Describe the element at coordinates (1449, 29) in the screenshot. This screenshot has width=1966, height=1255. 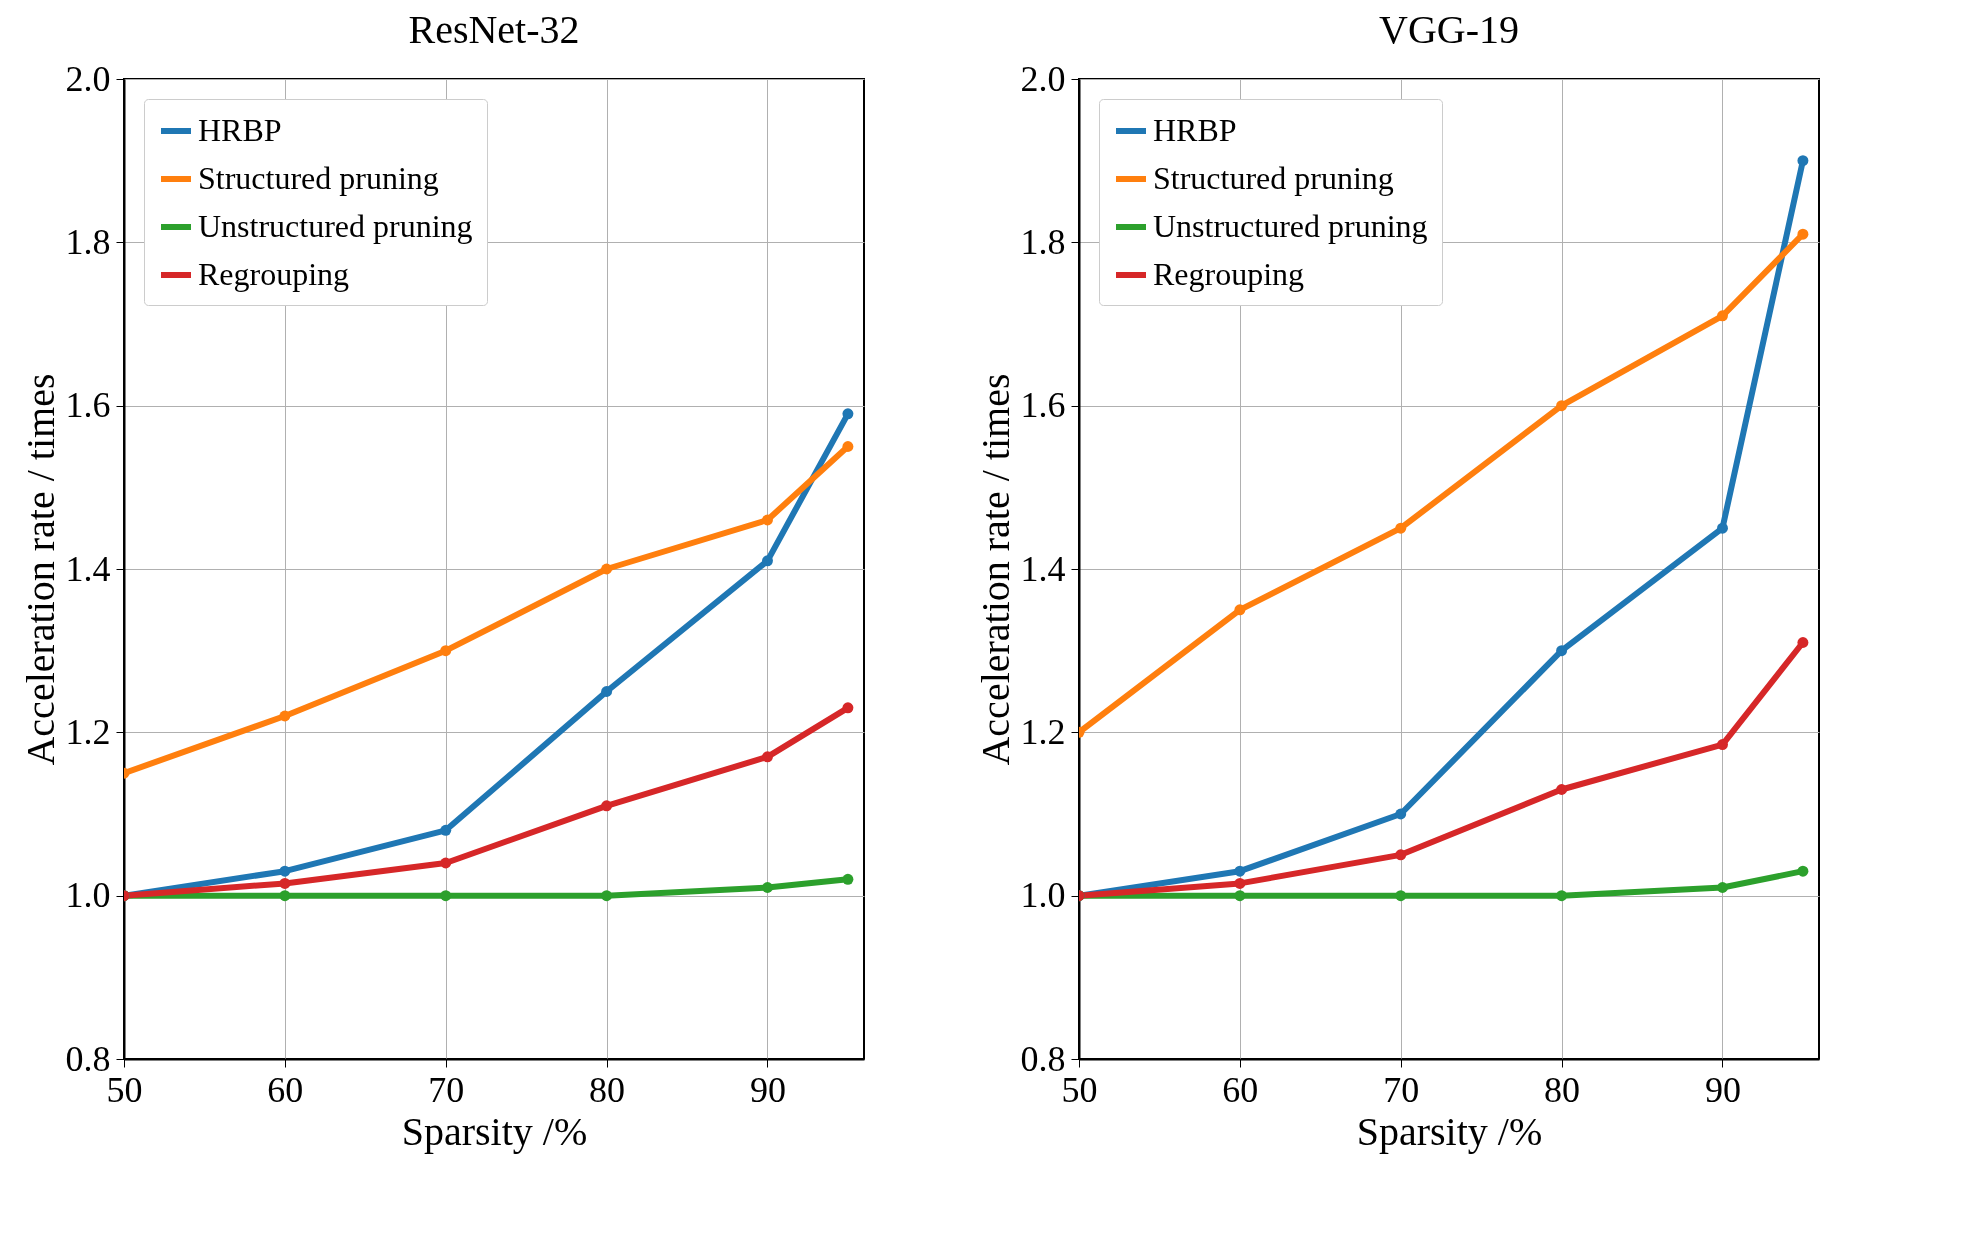
I see `chart-title: VGG-19` at that location.